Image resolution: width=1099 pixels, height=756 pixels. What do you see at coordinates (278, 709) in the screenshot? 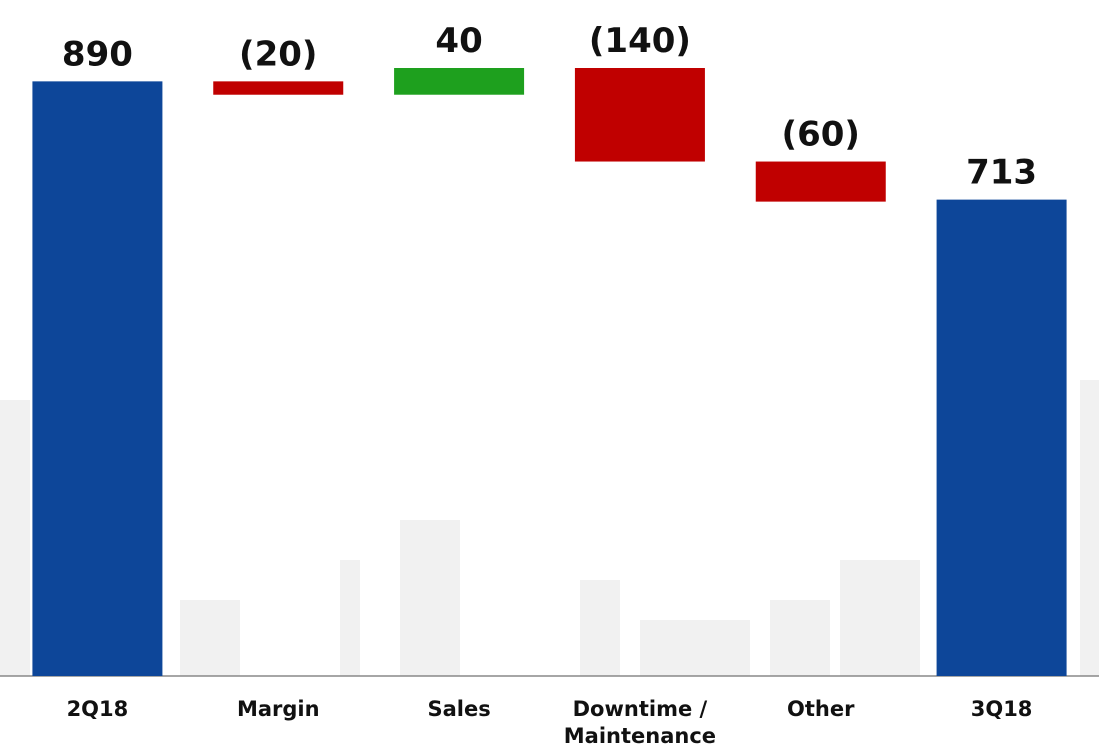
I see `x-tick-label: Margin` at bounding box center [278, 709].